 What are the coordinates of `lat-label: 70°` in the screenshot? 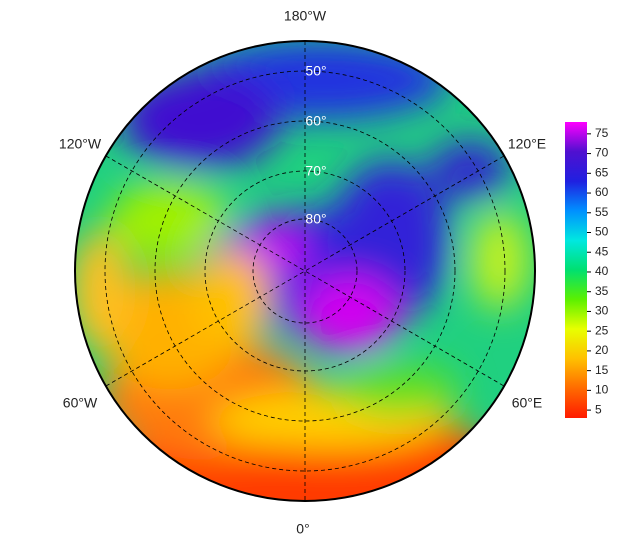 It's located at (315, 171).